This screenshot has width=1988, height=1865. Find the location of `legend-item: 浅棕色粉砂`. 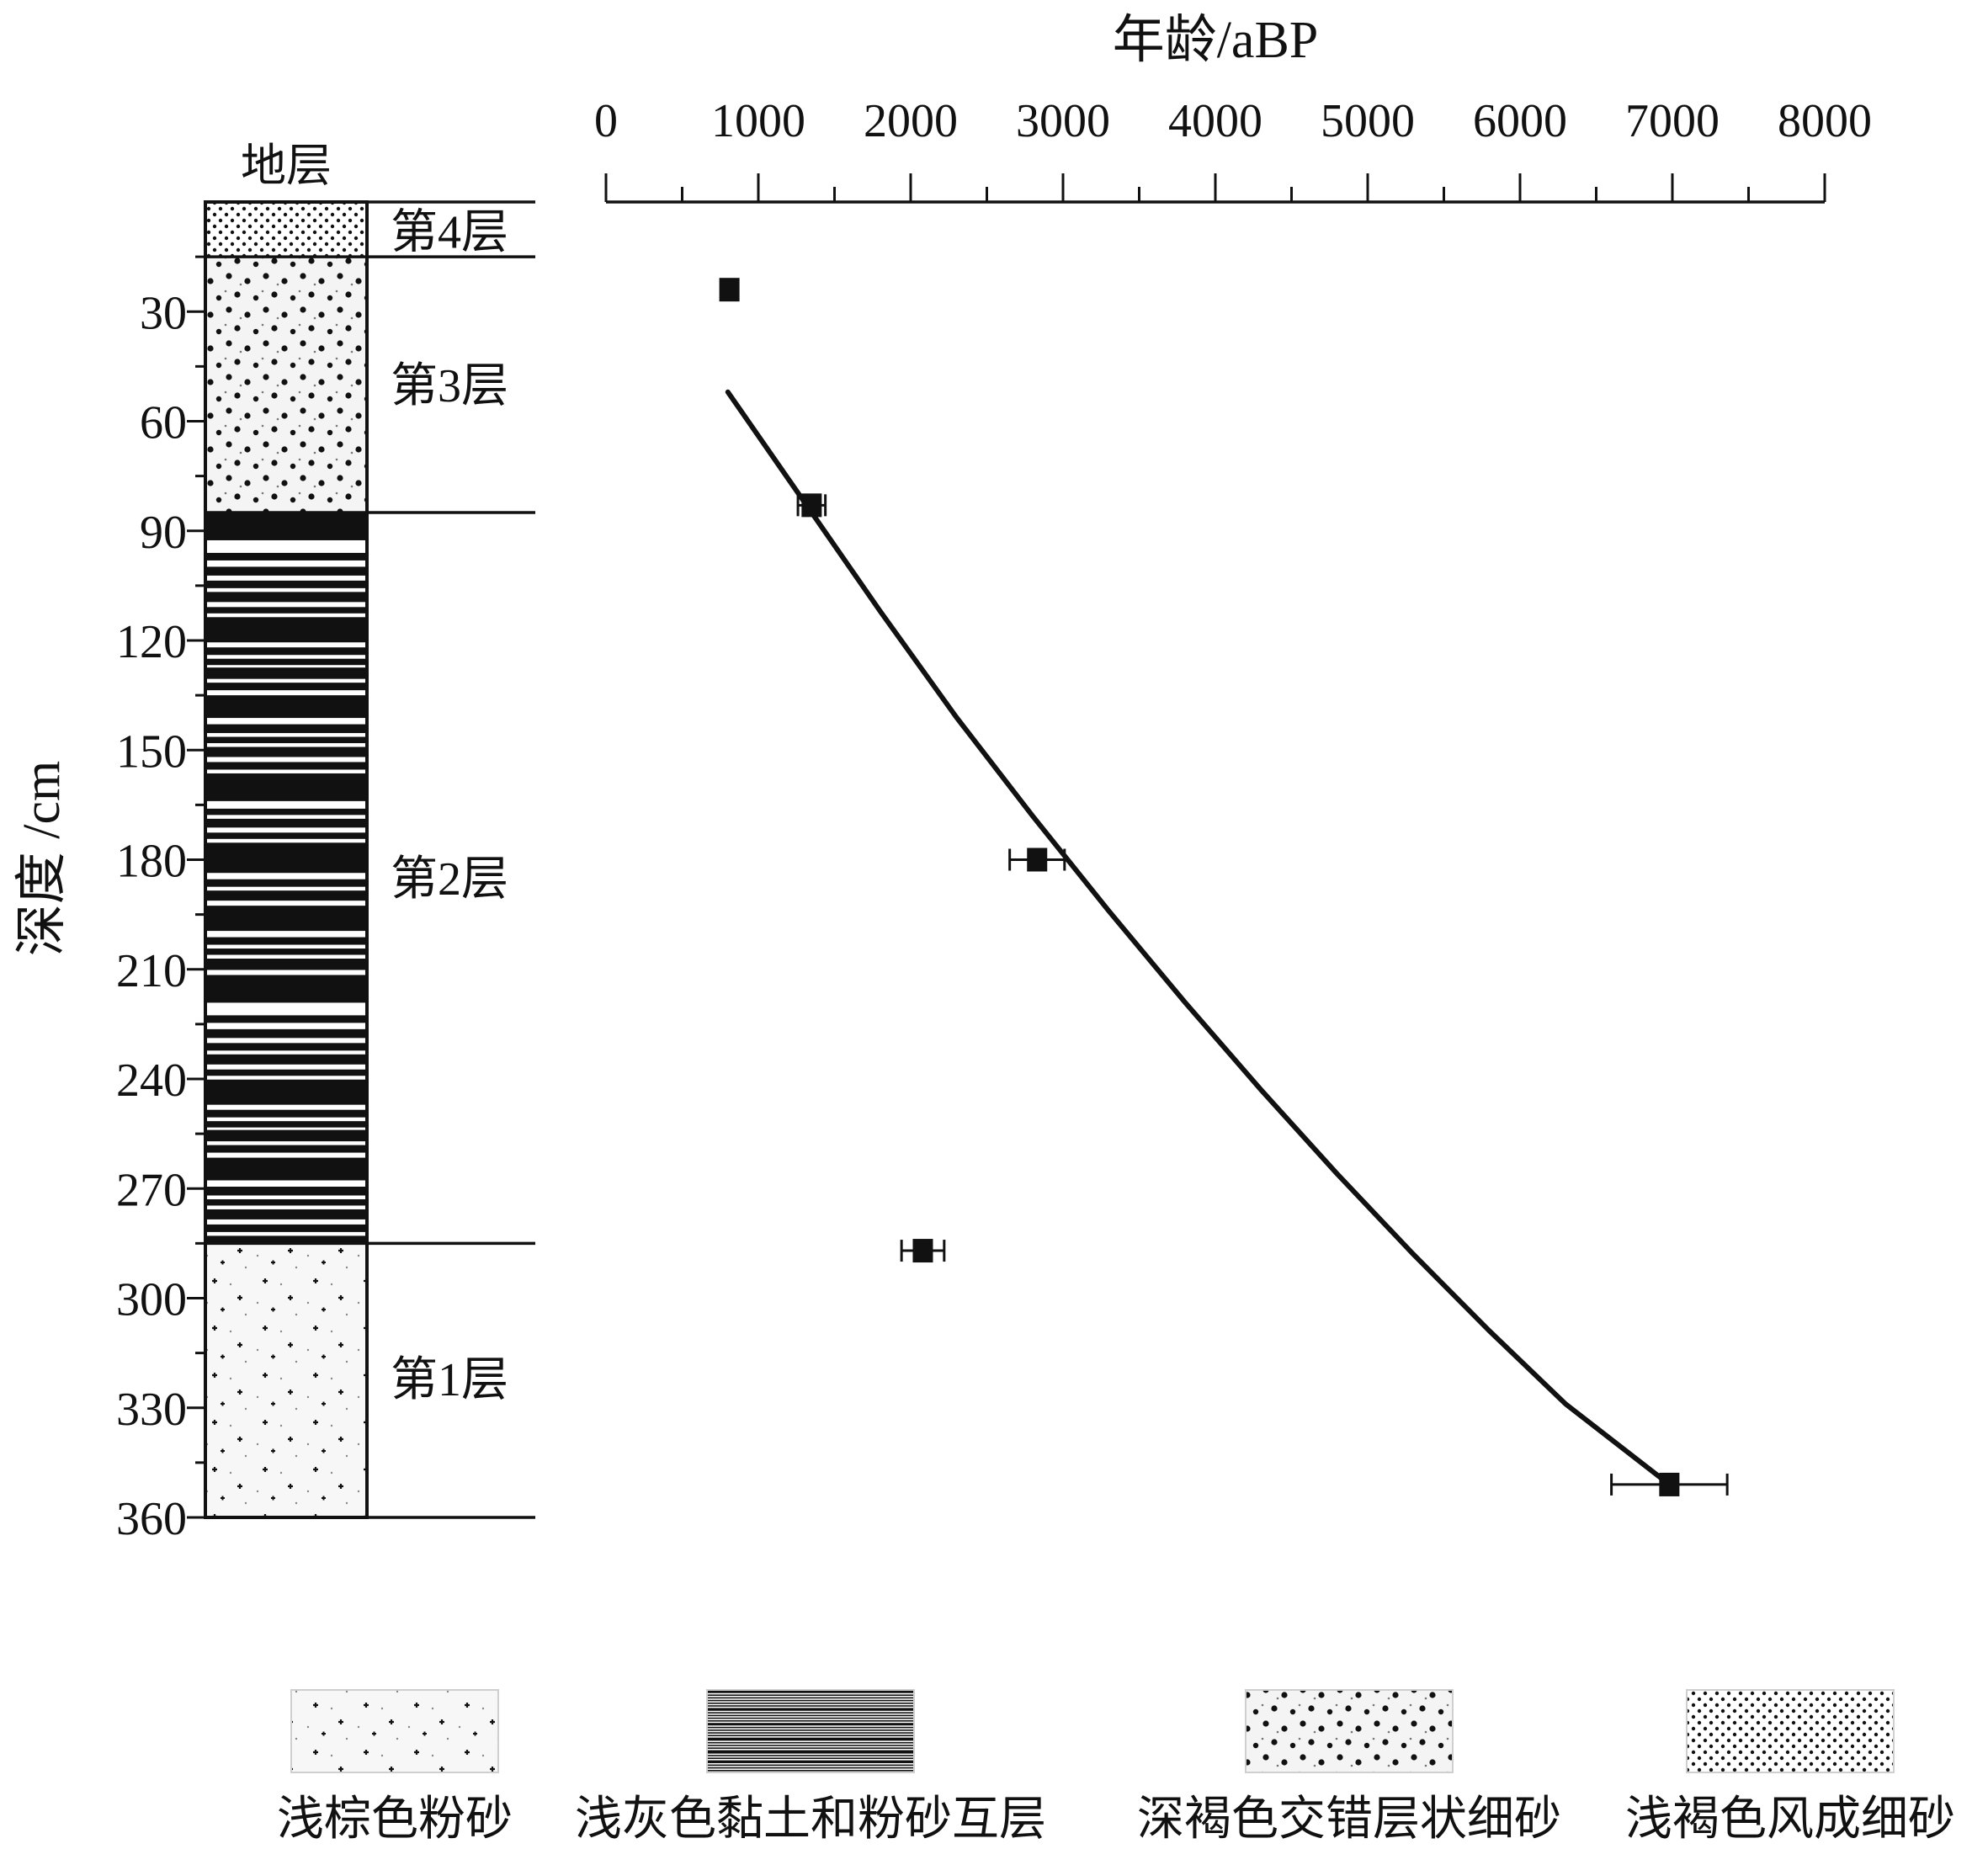

legend-item: 浅棕色粉砂 is located at coordinates (395, 1767).